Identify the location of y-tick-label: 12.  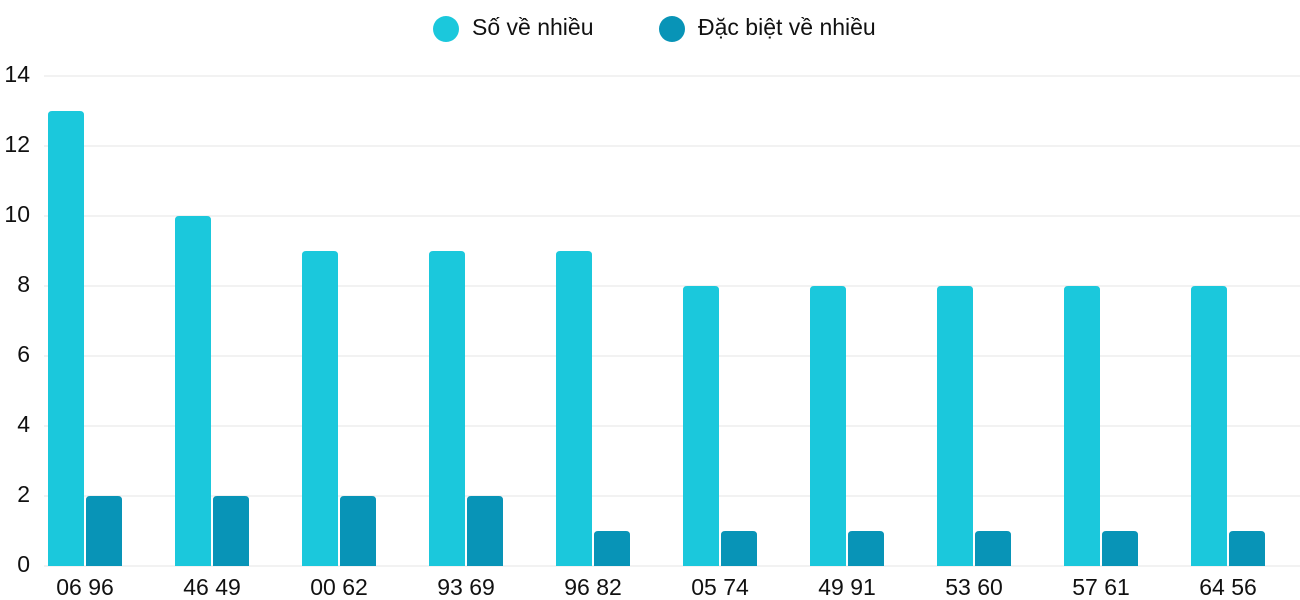
(17, 144).